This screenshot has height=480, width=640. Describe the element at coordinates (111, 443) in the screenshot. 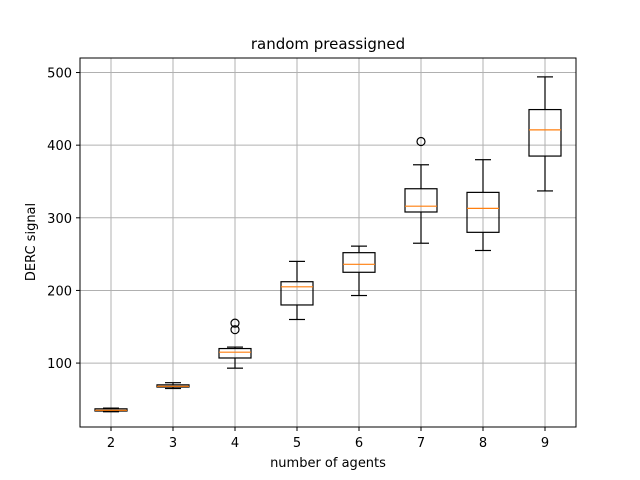

I see `x-tick-label: 2` at that location.